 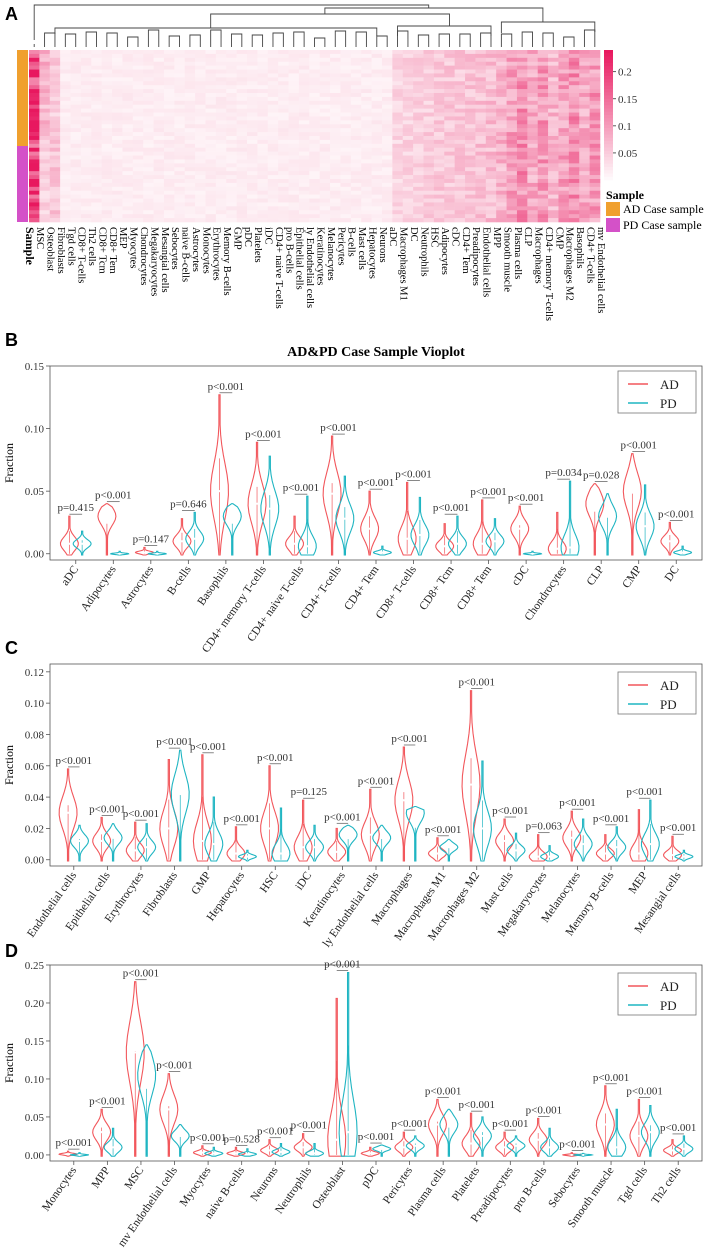 I want to click on violin-pd, so click(x=119, y=553).